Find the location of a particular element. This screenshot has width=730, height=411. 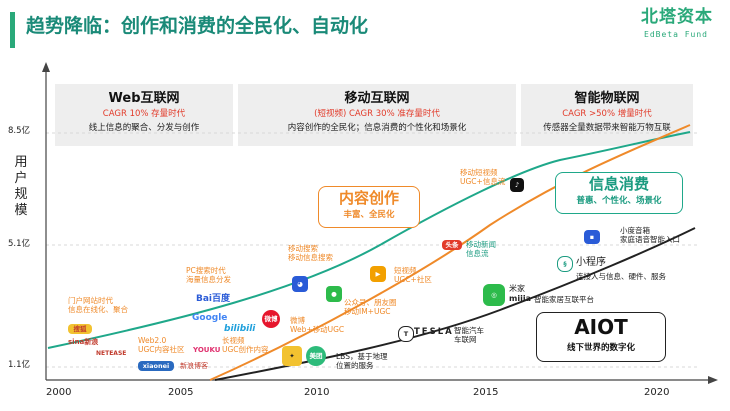

sina-blog-logo: 新浪博客 is located at coordinates (194, 366).